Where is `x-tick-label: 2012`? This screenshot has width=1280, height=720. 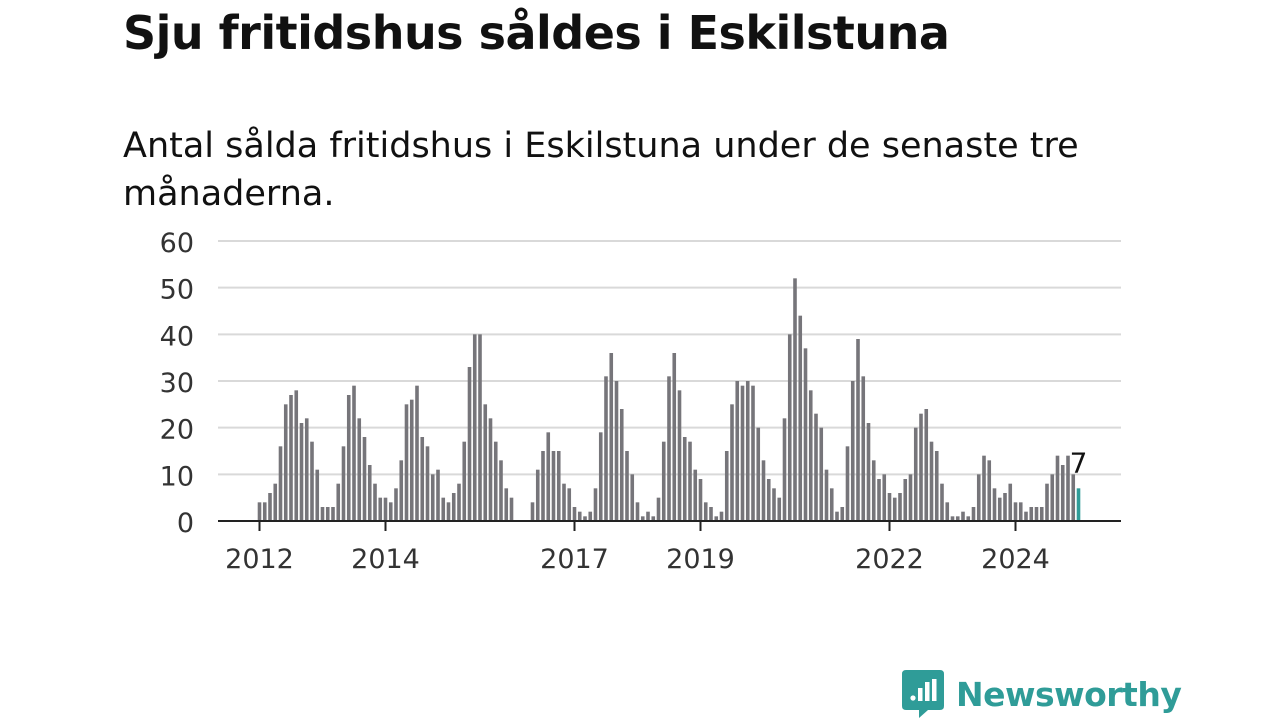
x-tick-label: 2012 is located at coordinates (259, 559).